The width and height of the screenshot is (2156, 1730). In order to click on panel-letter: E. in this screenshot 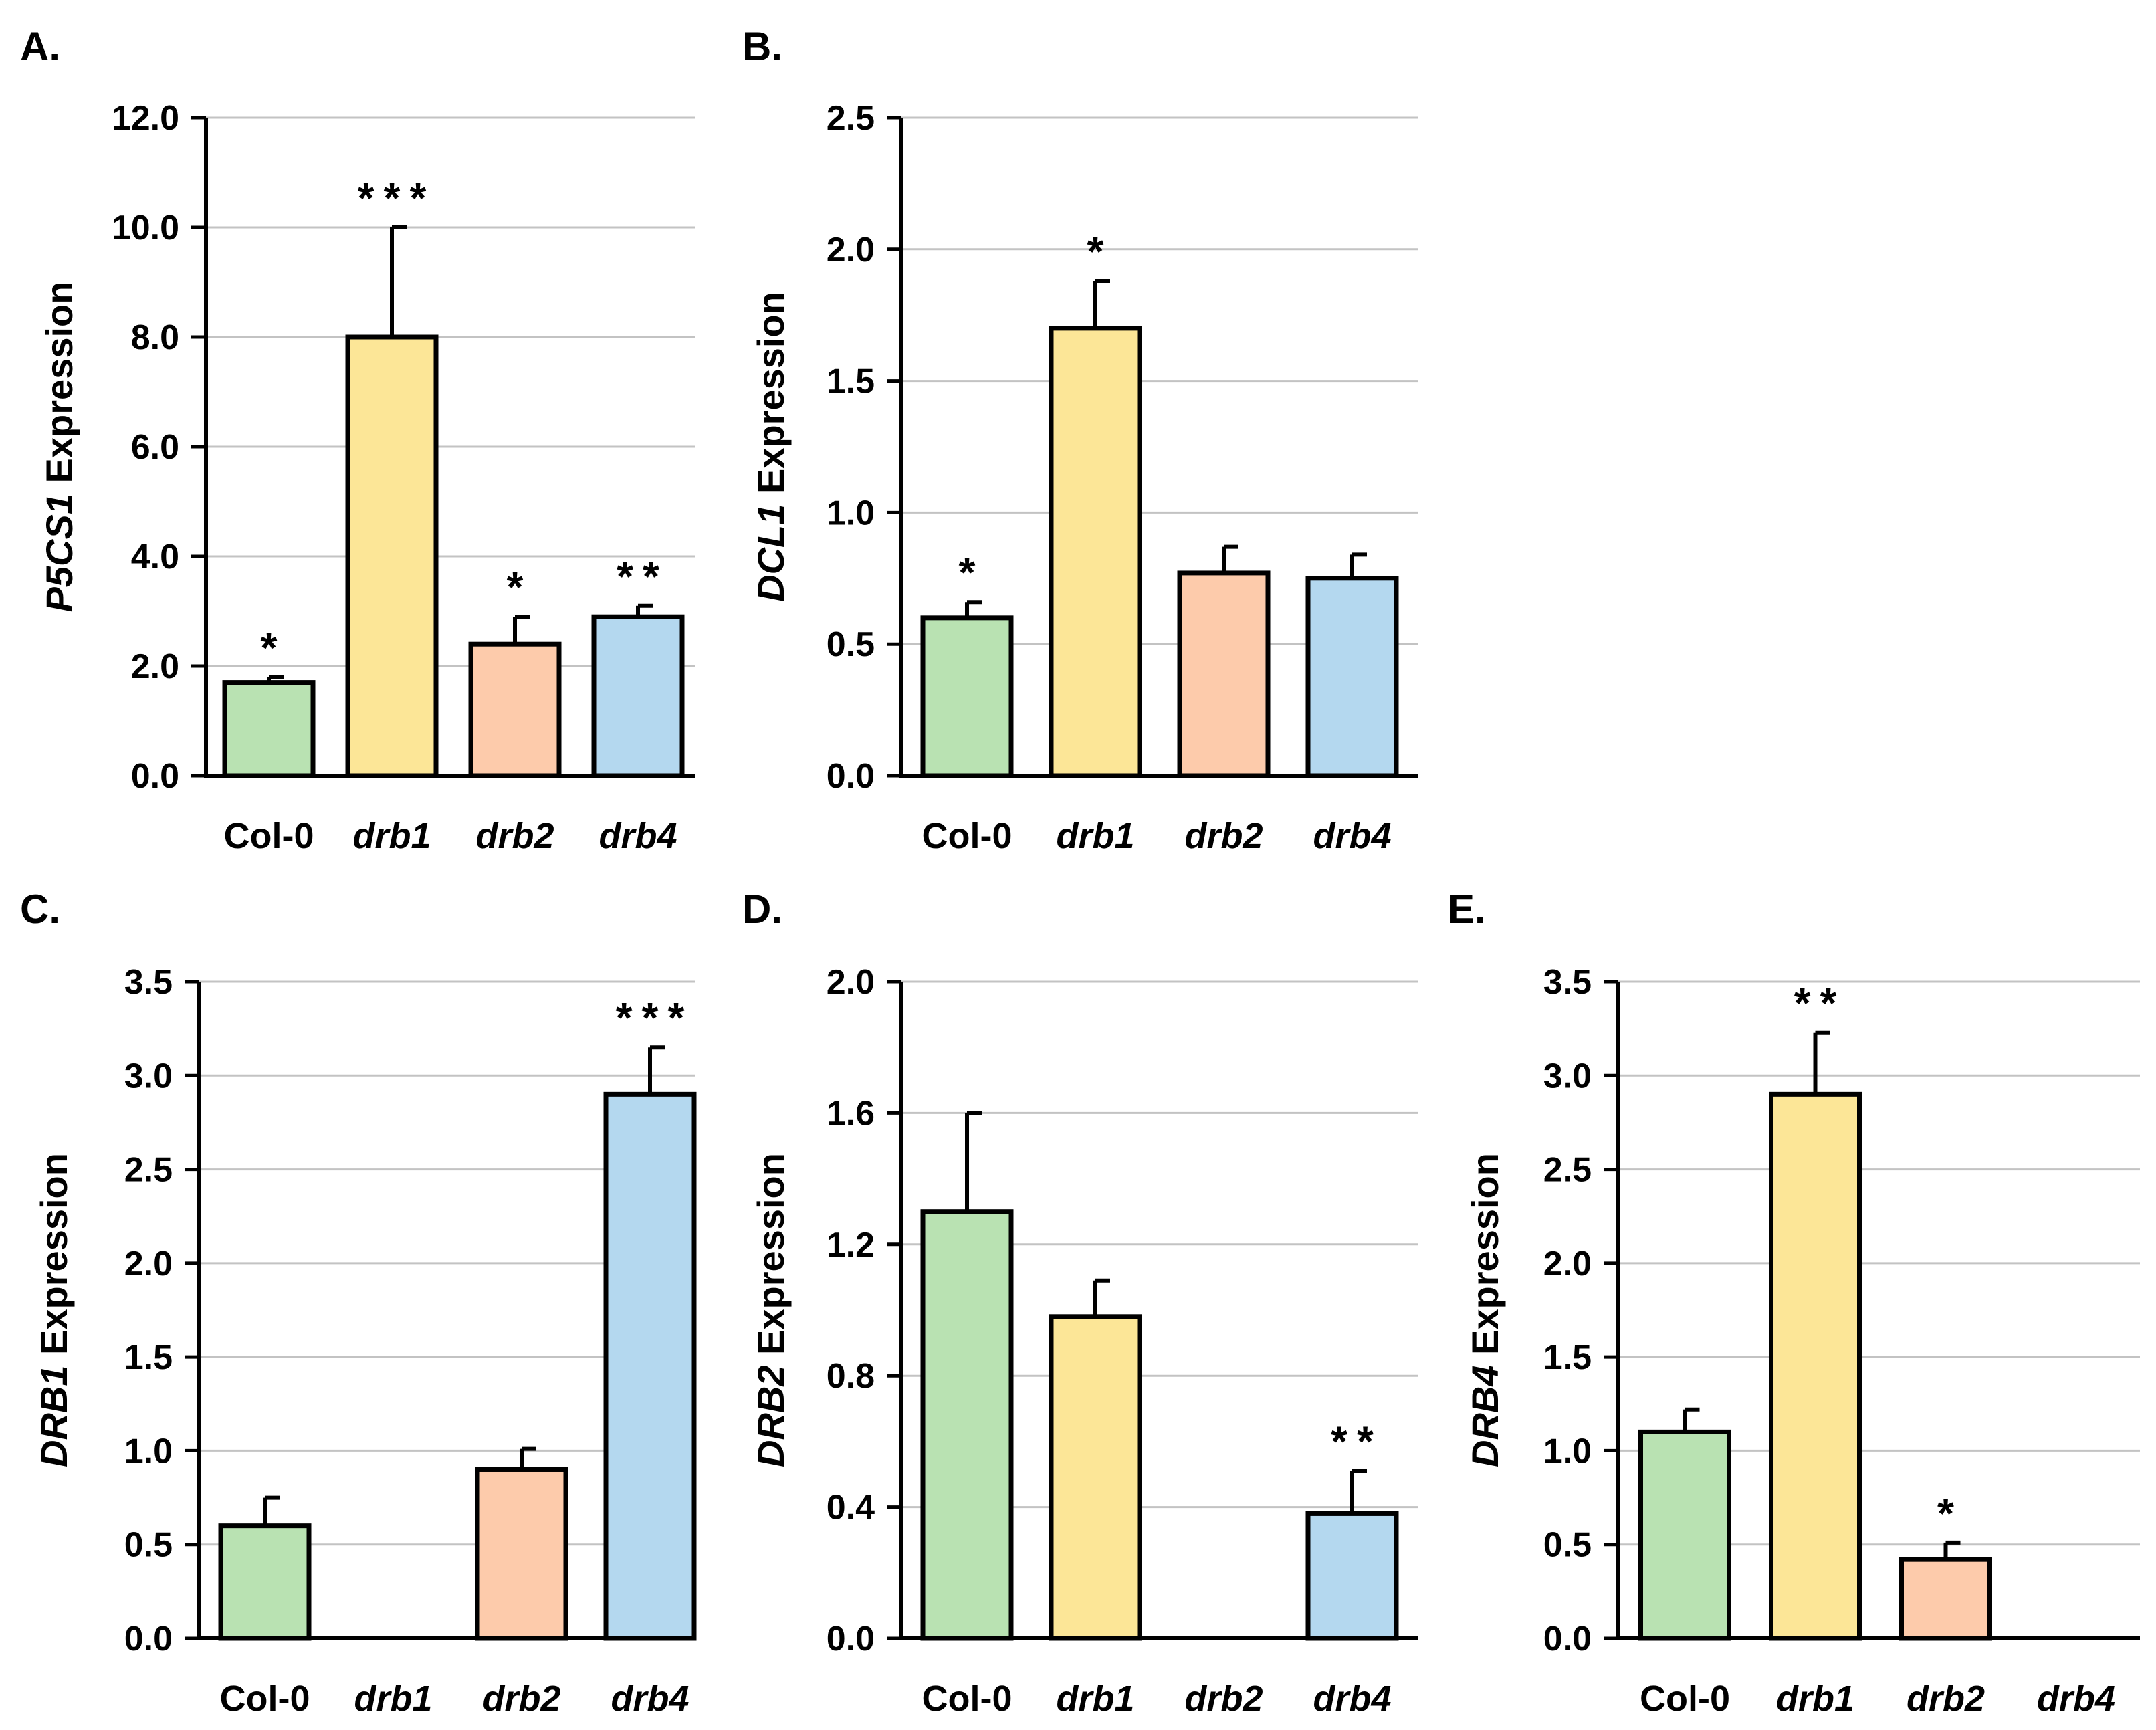, I will do `click(1467, 910)`.